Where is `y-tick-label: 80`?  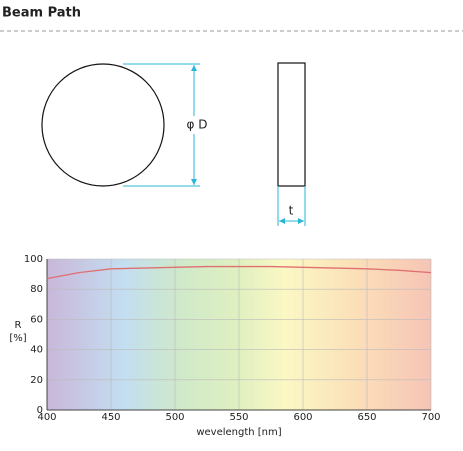 y-tick-label: 80 is located at coordinates (36, 289).